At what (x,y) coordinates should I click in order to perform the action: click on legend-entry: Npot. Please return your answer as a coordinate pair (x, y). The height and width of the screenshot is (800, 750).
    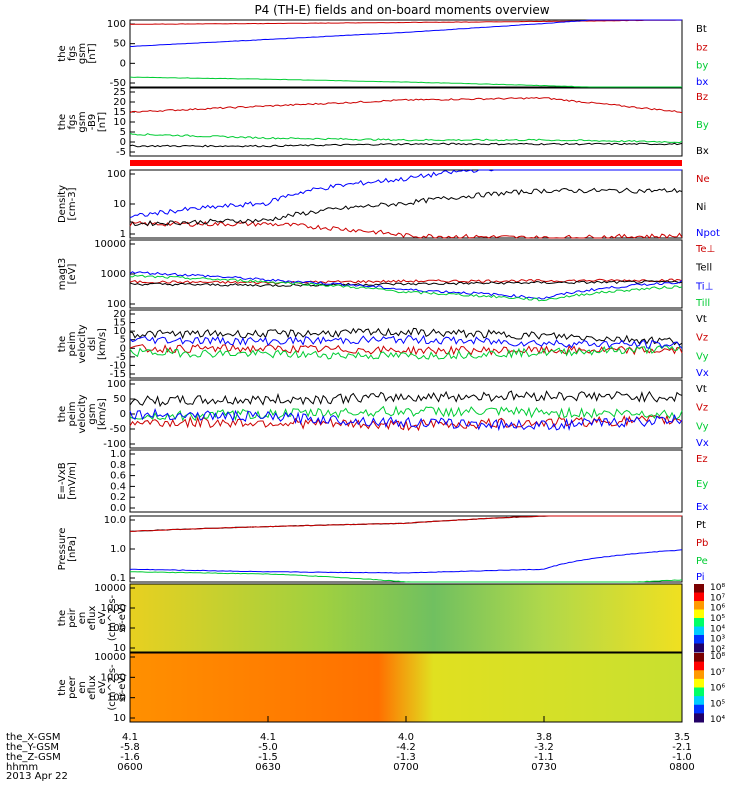
    Looking at the image, I should click on (708, 233).